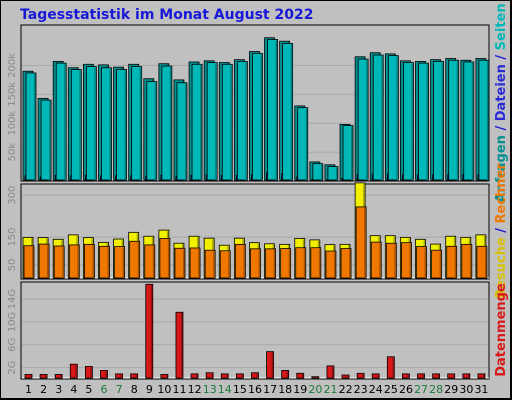  What do you see at coordinates (12, 345) in the screenshot?
I see `tick-label-bottom: 6G` at bounding box center [12, 345].